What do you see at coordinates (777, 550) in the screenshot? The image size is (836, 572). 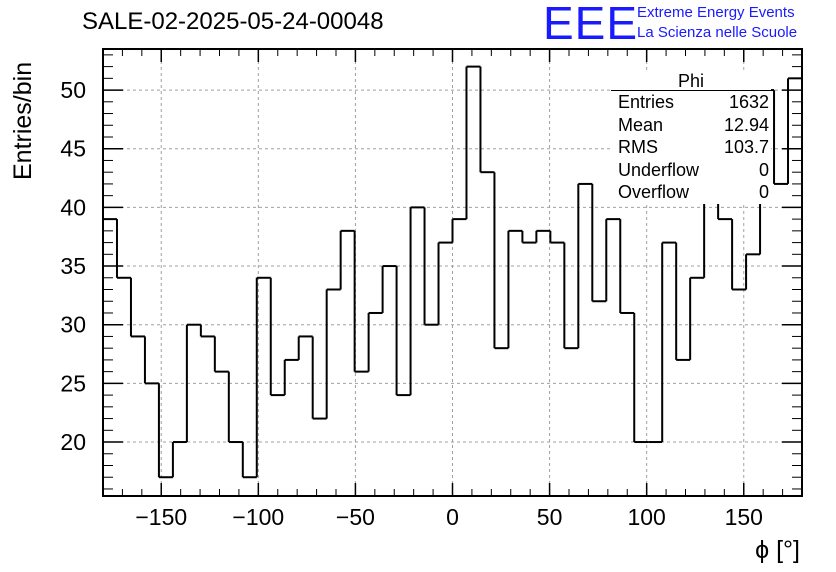 I see `x-axis-label: ϕ [°]` at bounding box center [777, 550].